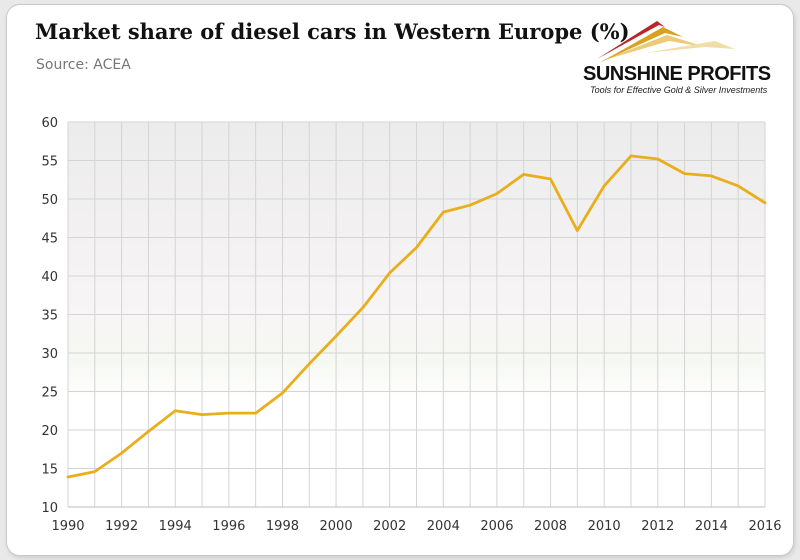 The height and width of the screenshot is (560, 800). Describe the element at coordinates (49, 470) in the screenshot. I see `y-tick-label: 15` at that location.